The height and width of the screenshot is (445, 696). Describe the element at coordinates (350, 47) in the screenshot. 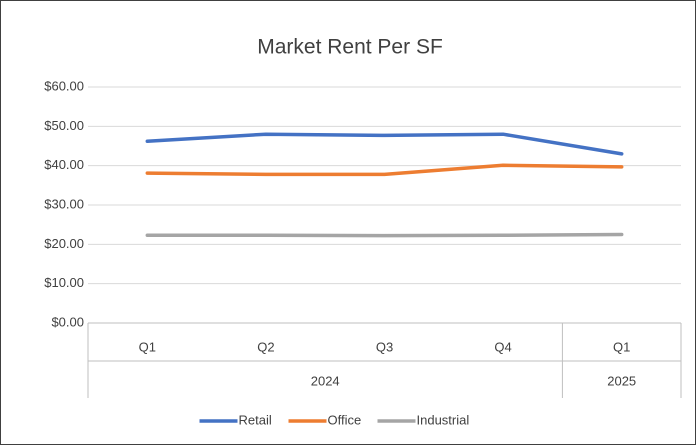

I see `chart-title: Market Rent Per SF` at that location.